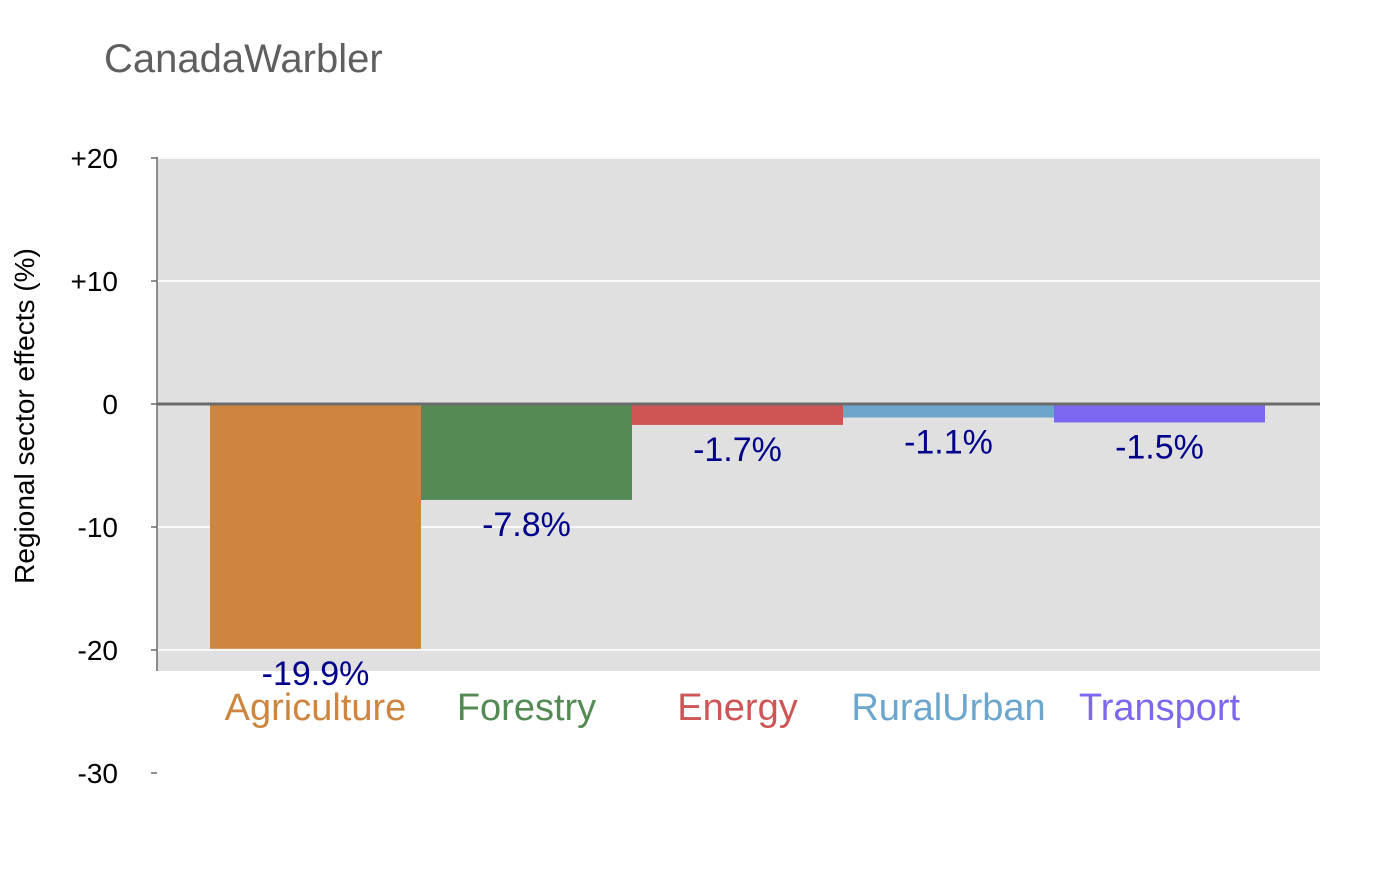 Image resolution: width=1400 pixels, height=871 pixels. What do you see at coordinates (526, 452) in the screenshot?
I see `bar-forestry` at bounding box center [526, 452].